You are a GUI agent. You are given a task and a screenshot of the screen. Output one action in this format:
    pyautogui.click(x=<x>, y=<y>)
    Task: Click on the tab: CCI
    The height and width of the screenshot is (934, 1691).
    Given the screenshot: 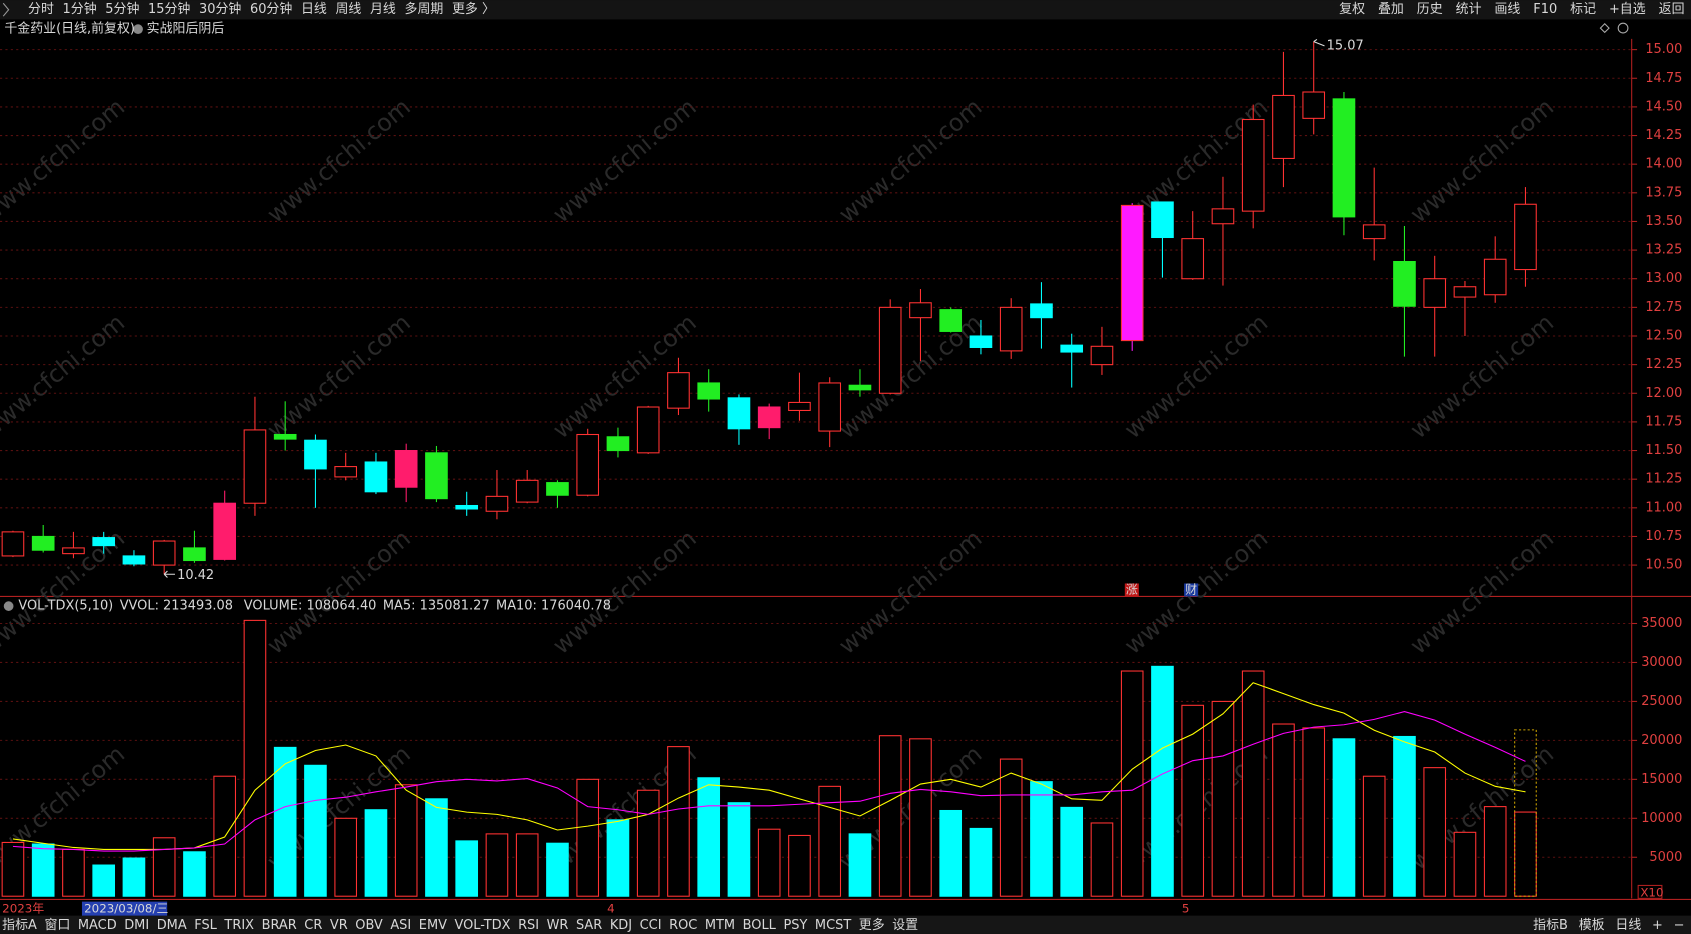 What is the action you would take?
    pyautogui.click(x=651, y=925)
    